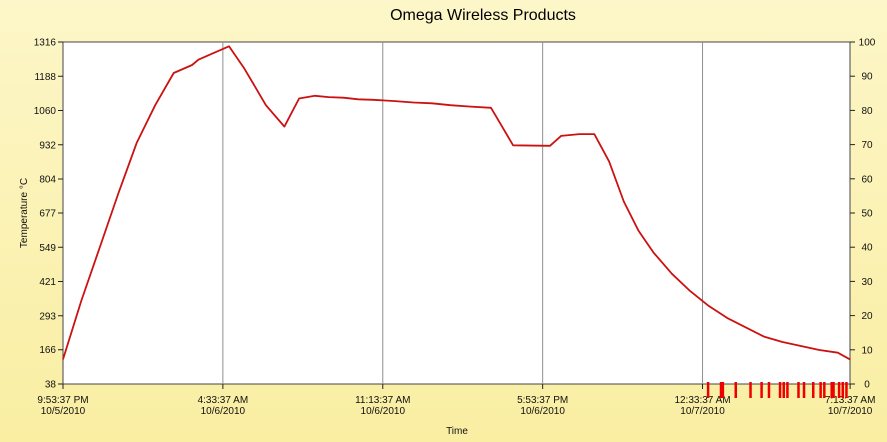 The width and height of the screenshot is (887, 442). Describe the element at coordinates (867, 248) in the screenshot. I see `y2-tick-label: 40` at that location.